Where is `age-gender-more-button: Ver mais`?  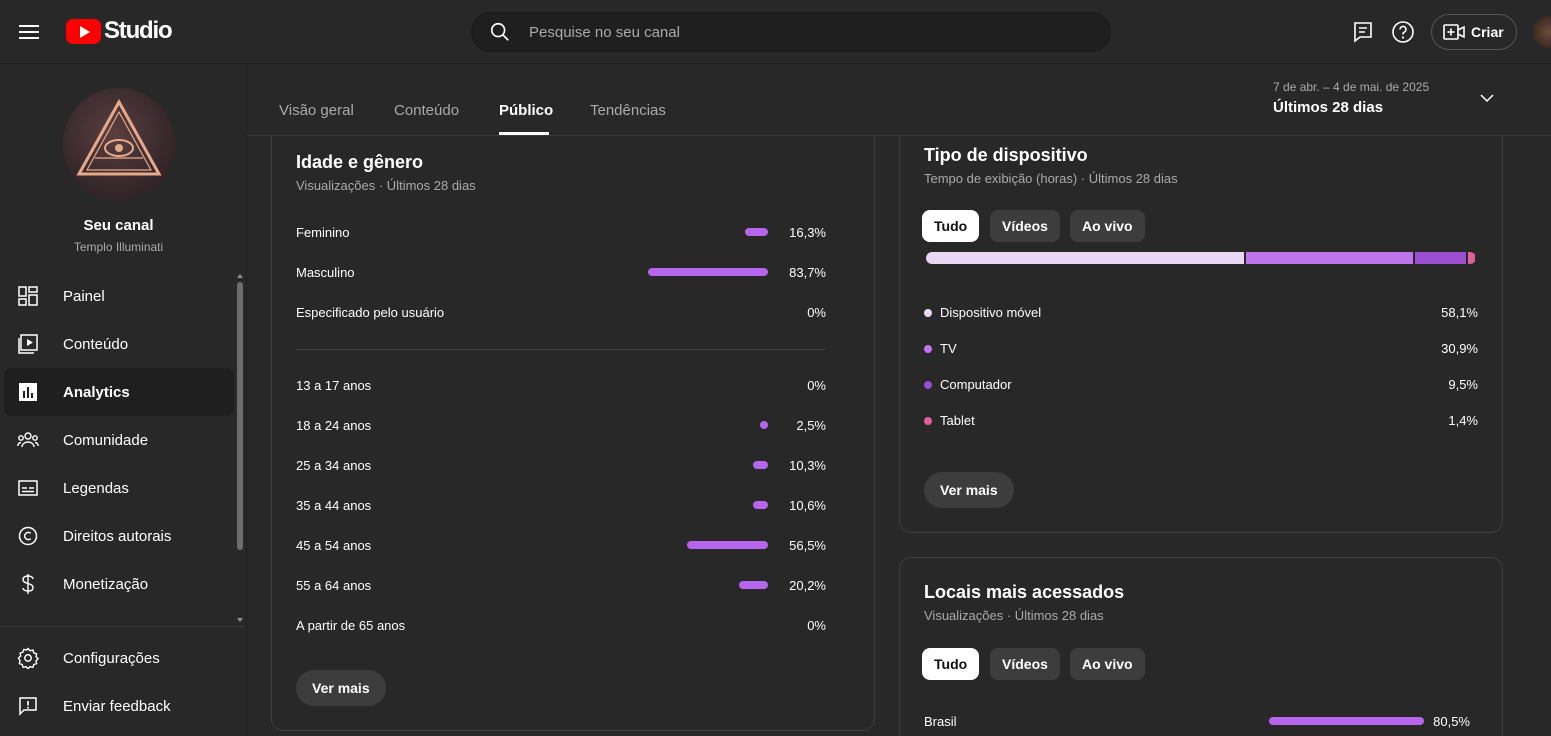 age-gender-more-button: Ver mais is located at coordinates (341, 688).